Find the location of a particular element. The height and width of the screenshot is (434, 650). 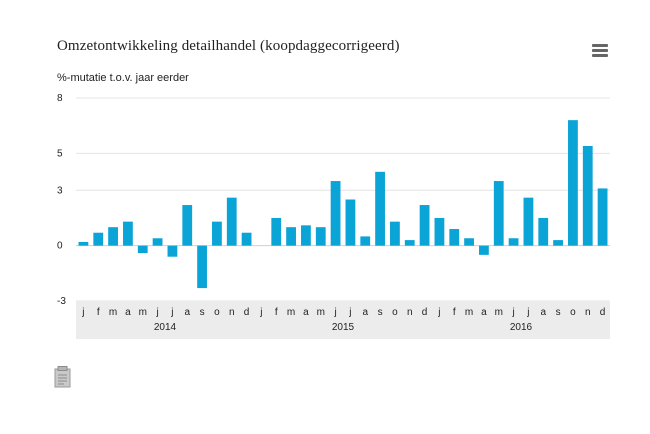

y-tick-label: 0 is located at coordinates (60, 246).